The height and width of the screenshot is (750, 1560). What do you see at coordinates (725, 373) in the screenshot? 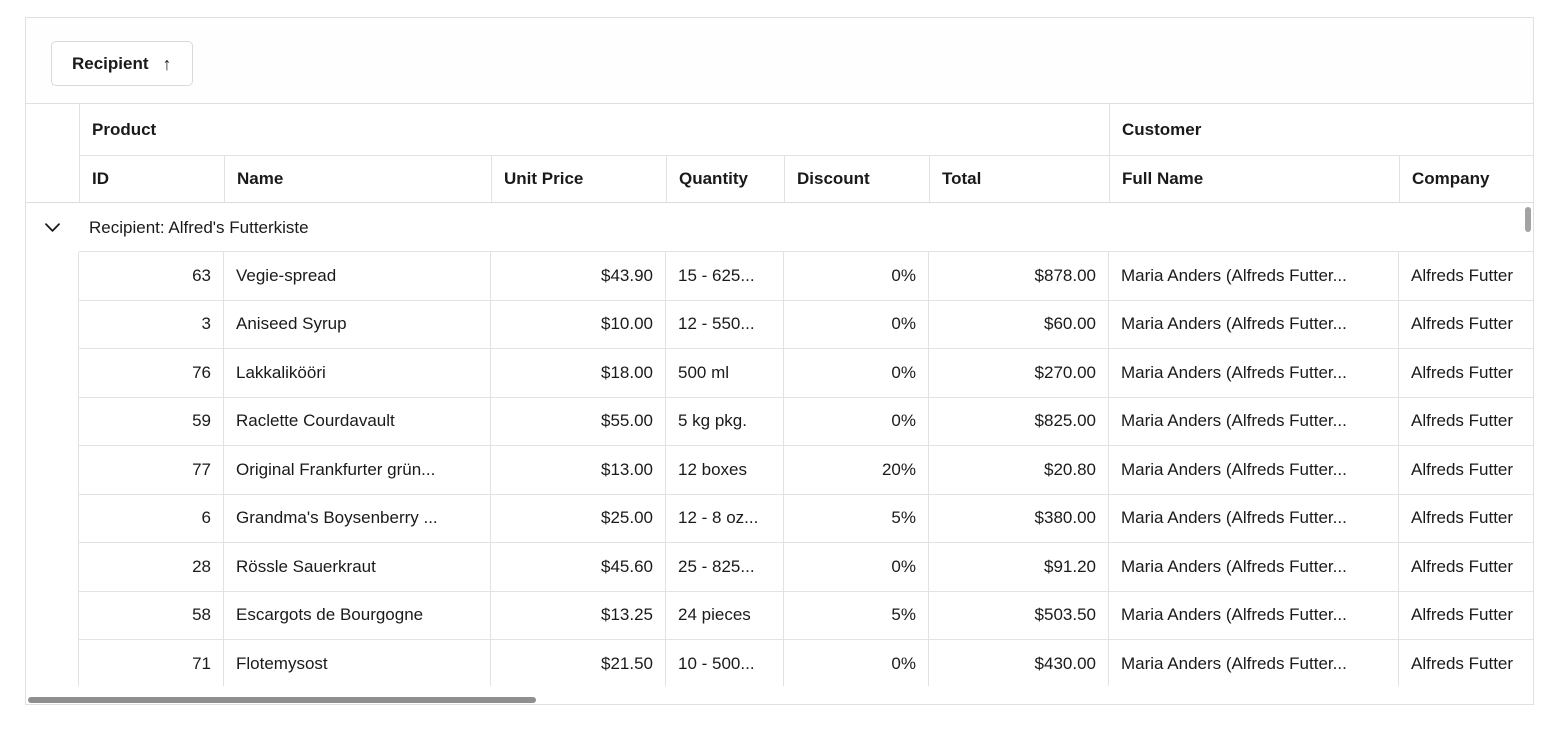
I see `cell-quantity: 500 ml` at bounding box center [725, 373].